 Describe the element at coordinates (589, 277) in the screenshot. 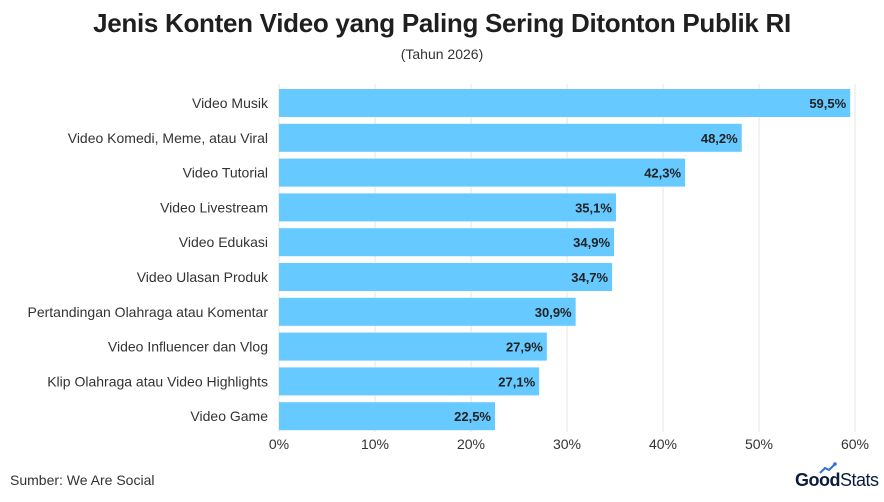

I see `value-label: 34,7%` at that location.